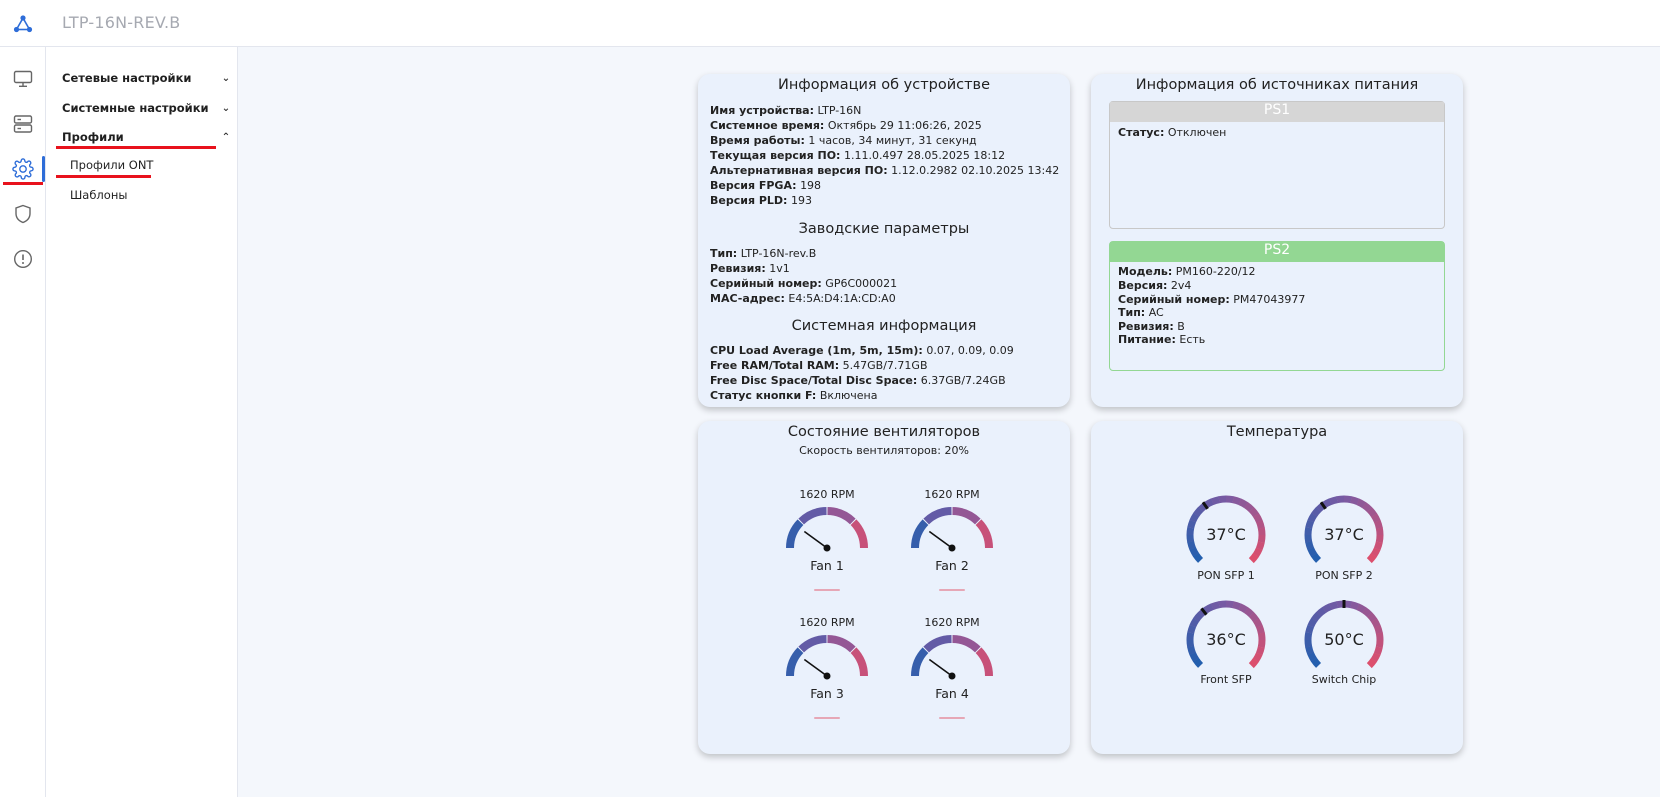  Describe the element at coordinates (23, 422) in the screenshot. I see `icon-rail` at that location.